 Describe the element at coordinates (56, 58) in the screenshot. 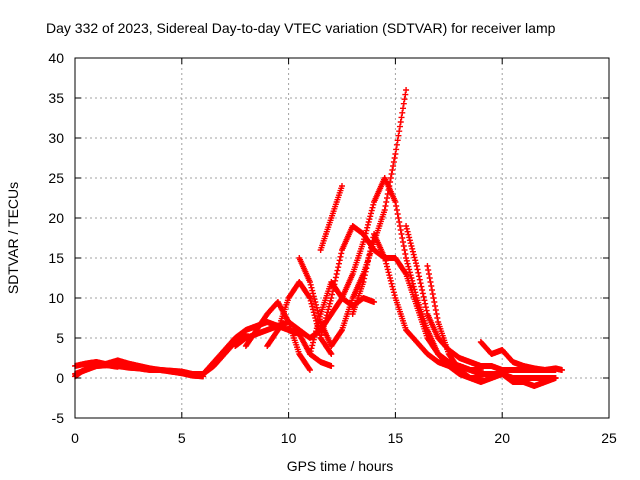

I see `y-tick-label: 40` at that location.